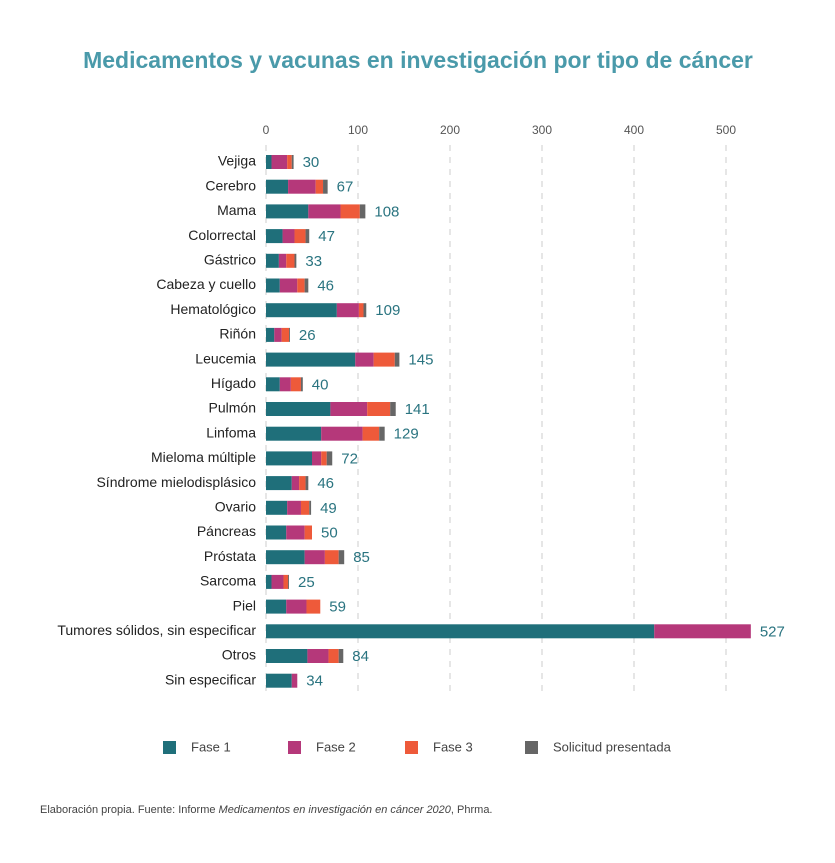 This screenshot has height=863, width=835. What do you see at coordinates (210, 679) in the screenshot?
I see `y-tick-label: Sin especificar` at bounding box center [210, 679].